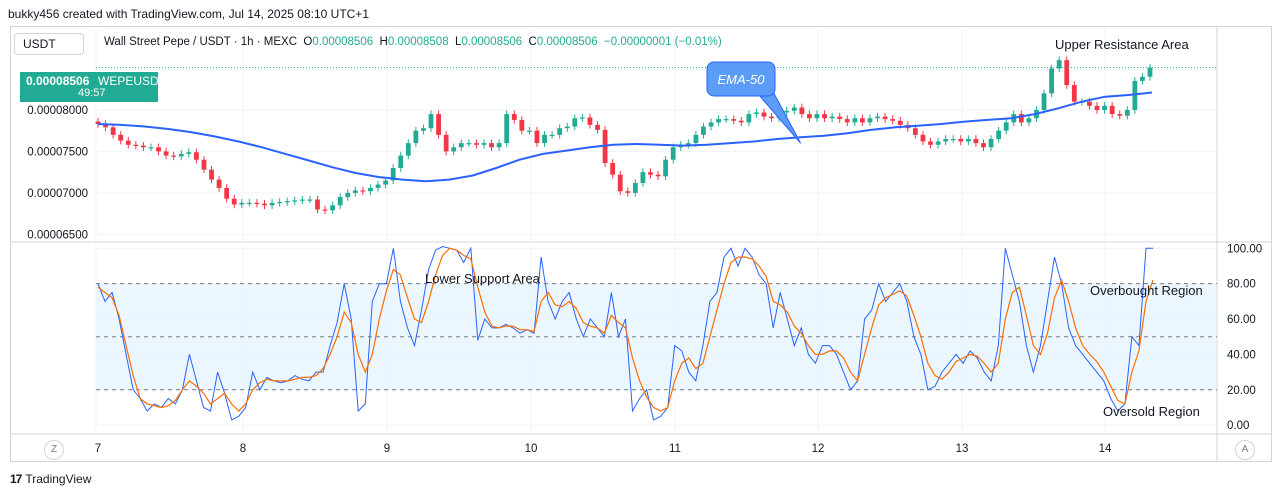 This screenshot has width=1281, height=497. Describe the element at coordinates (58, 81) in the screenshot. I see `last-price-value: 0.00008506` at that location.